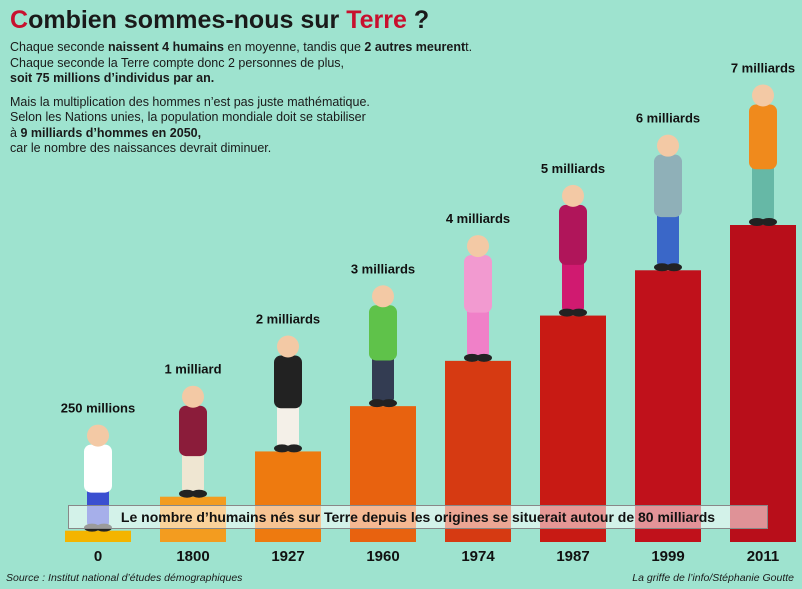 Image resolution: width=802 pixels, height=589 pixels. What do you see at coordinates (382, 556) in the screenshot?
I see `category-label-1960: 1960` at bounding box center [382, 556].